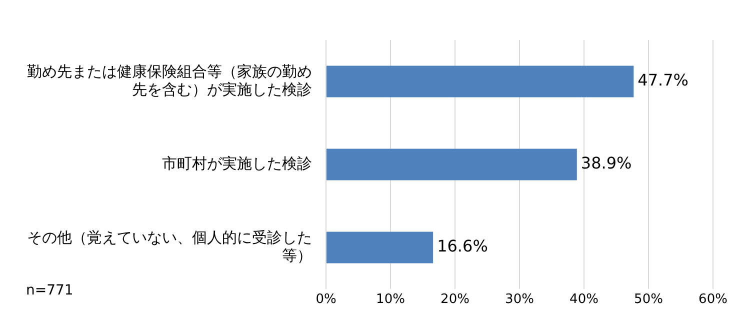 Image resolution: width=740 pixels, height=313 pixels. Describe the element at coordinates (462, 246) in the screenshot. I see `data-label: 16.6%` at that location.